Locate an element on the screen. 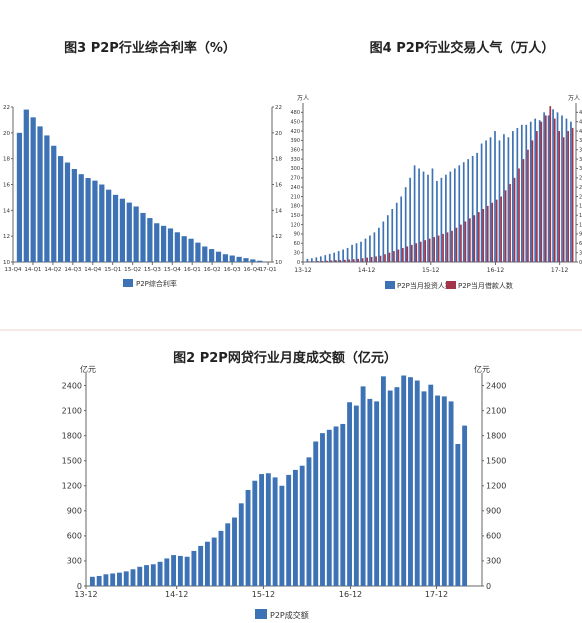  fig2-ytick-label-left: 2400 is located at coordinates (72, 385).